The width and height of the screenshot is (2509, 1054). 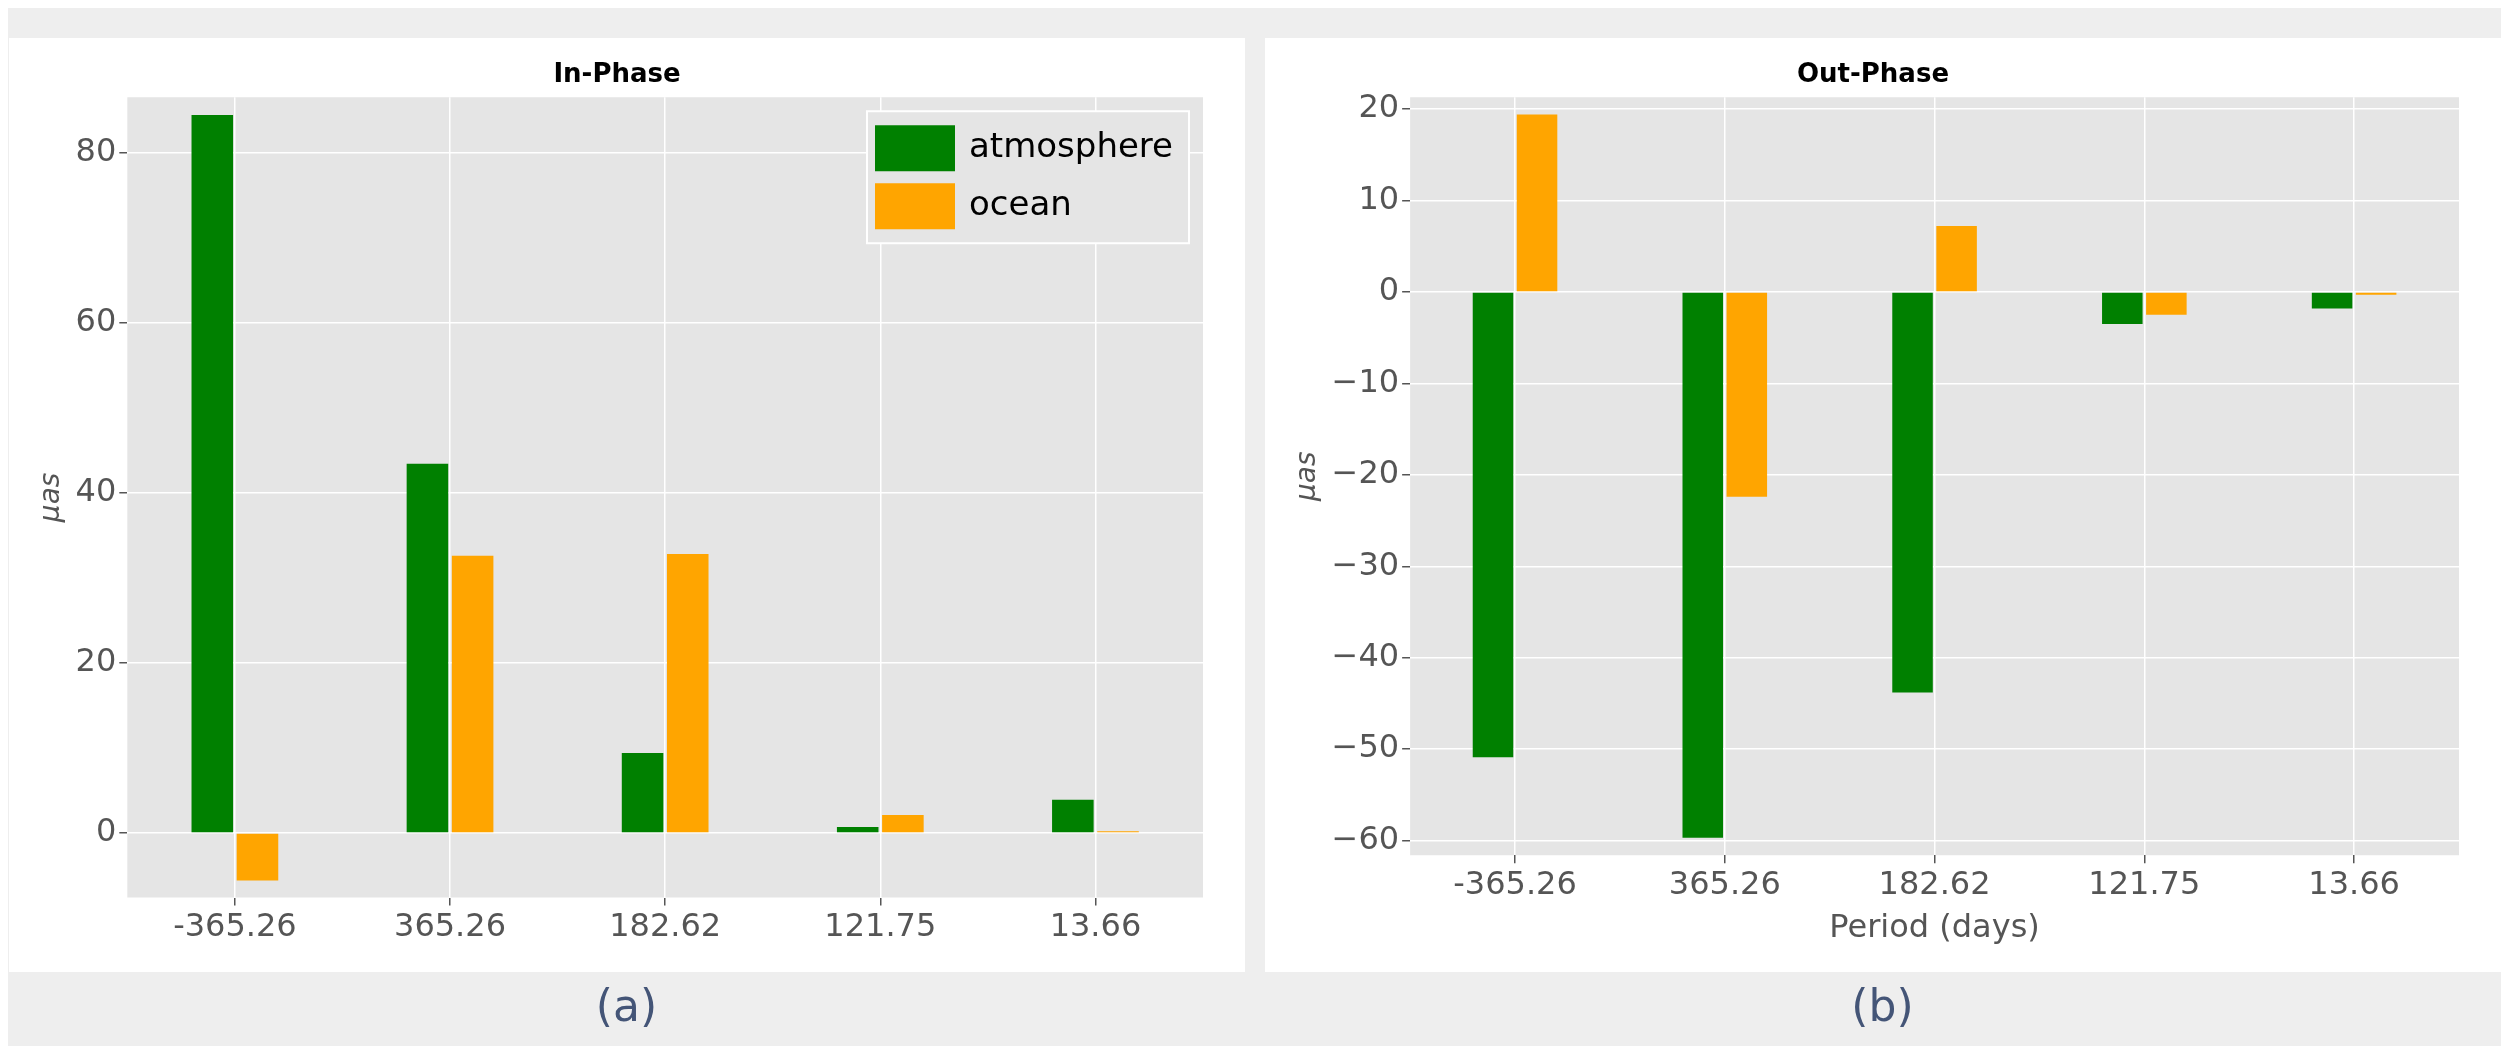 What do you see at coordinates (1365, 563) in the screenshot?
I see `y-tick-label: −30` at bounding box center [1365, 563].